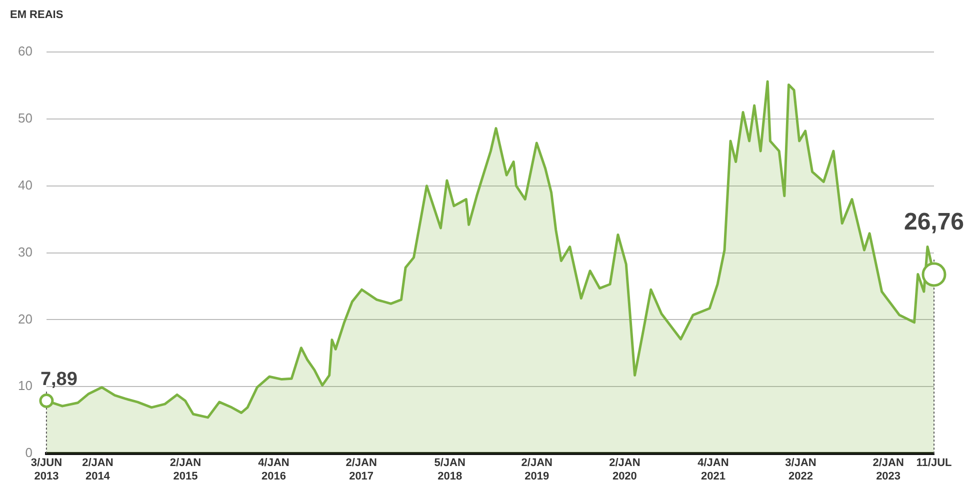 Image resolution: width=974 pixels, height=490 pixels. What do you see at coordinates (800, 469) in the screenshot?
I see `x-tick-label: 3/JAN 2022` at bounding box center [800, 469].